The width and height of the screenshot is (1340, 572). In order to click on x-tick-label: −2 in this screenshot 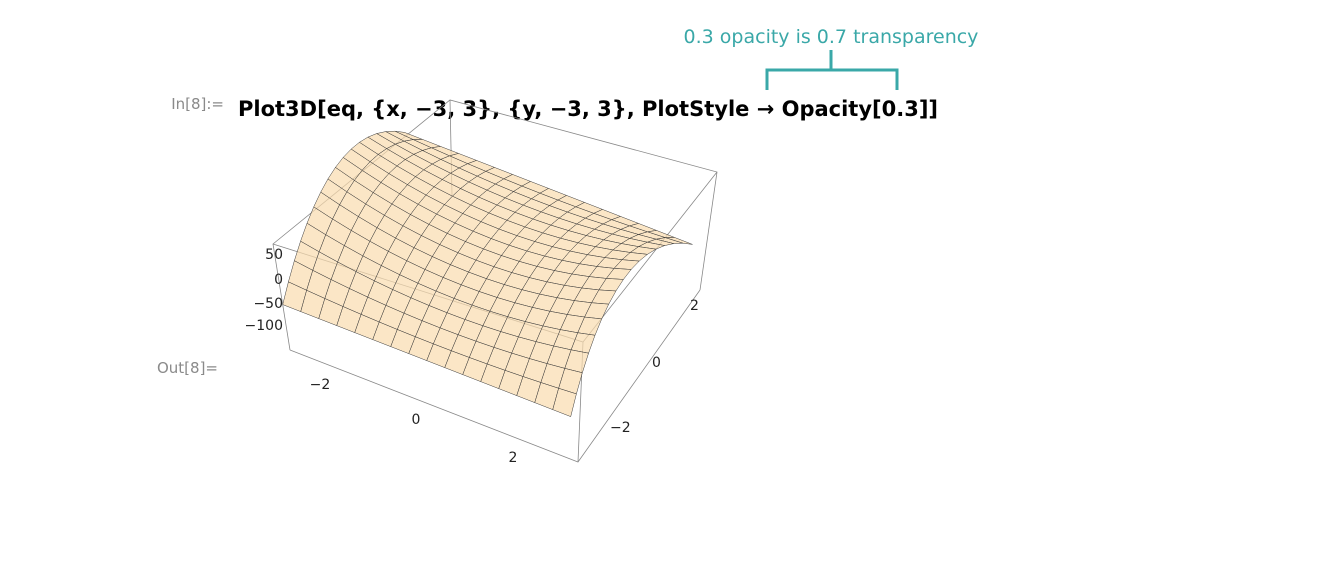, I will do `click(320, 385)`.